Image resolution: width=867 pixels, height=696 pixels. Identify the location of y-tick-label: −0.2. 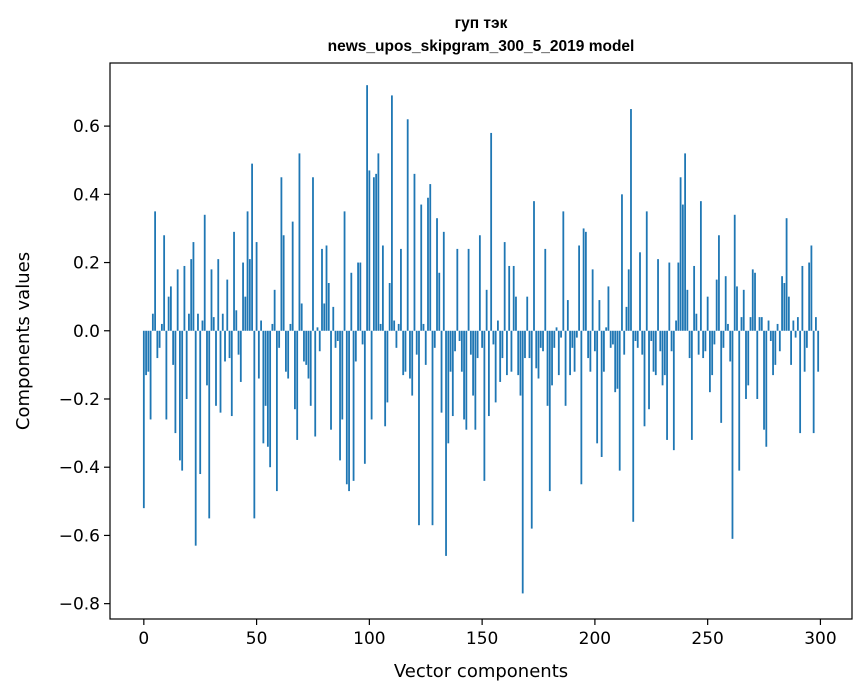
(79, 400).